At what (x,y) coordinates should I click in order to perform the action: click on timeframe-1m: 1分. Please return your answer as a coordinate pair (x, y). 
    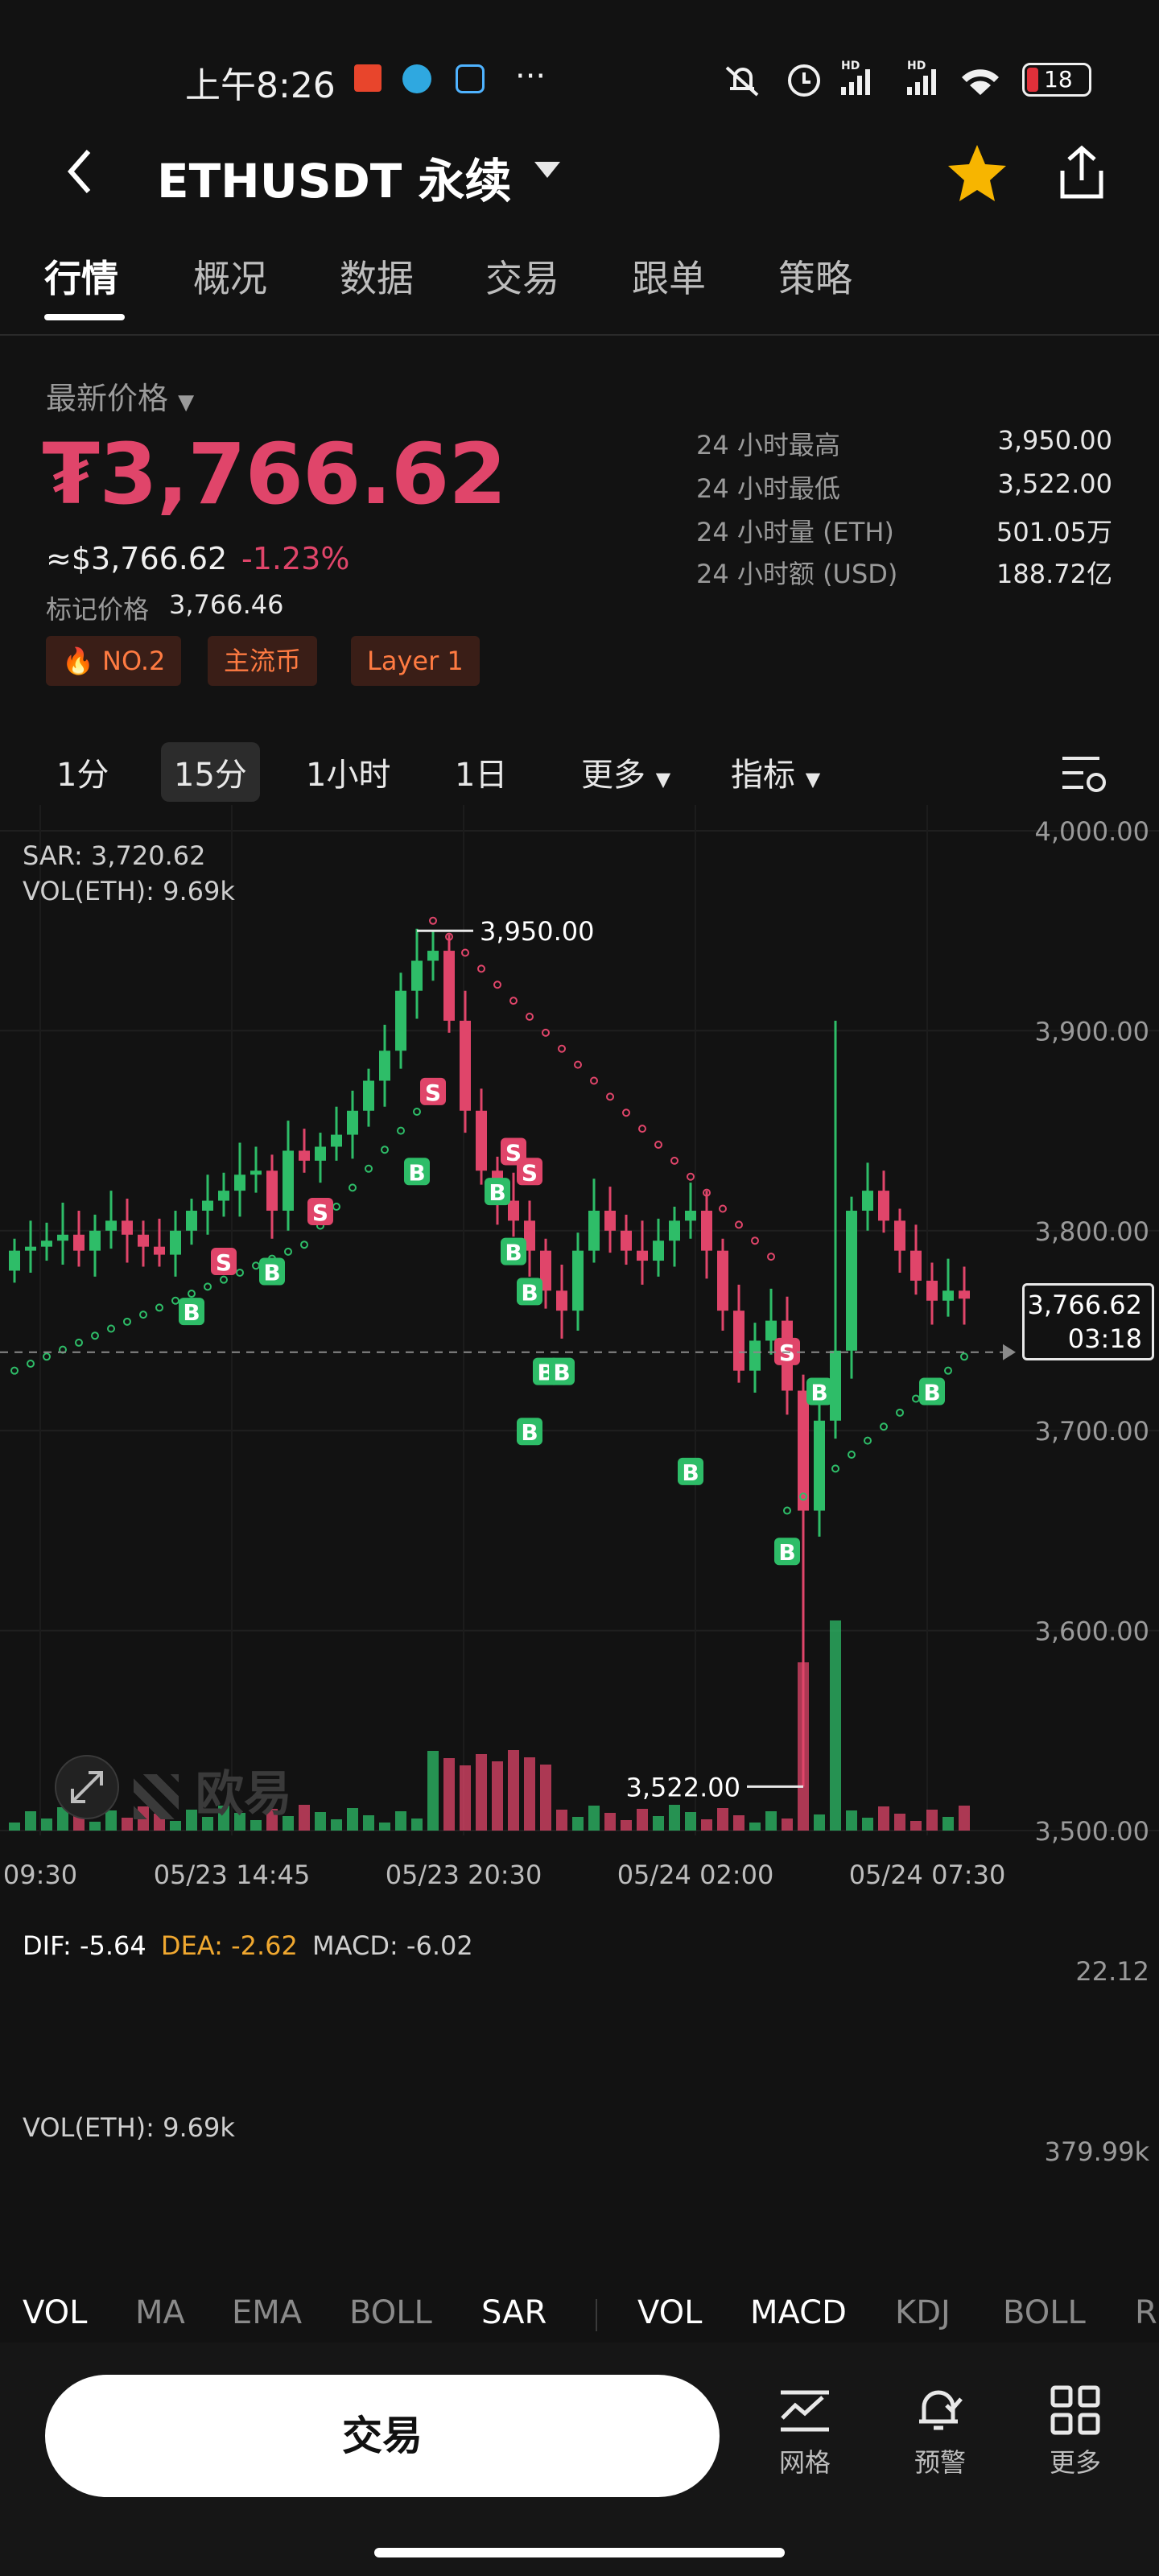
    Looking at the image, I should click on (82, 775).